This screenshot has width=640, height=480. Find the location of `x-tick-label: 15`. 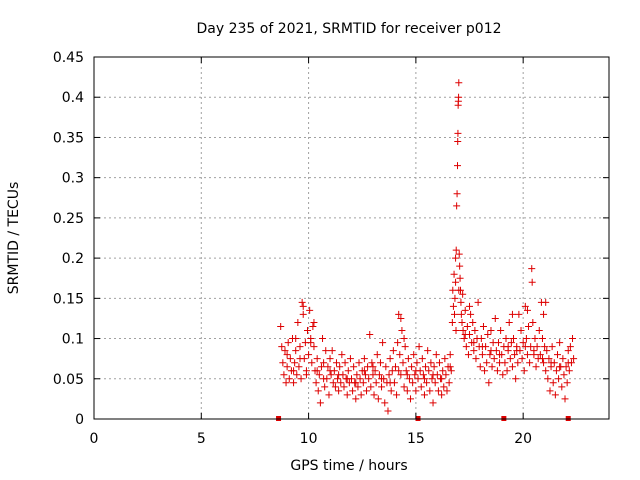

x-tick-label: 15 is located at coordinates (416, 439).